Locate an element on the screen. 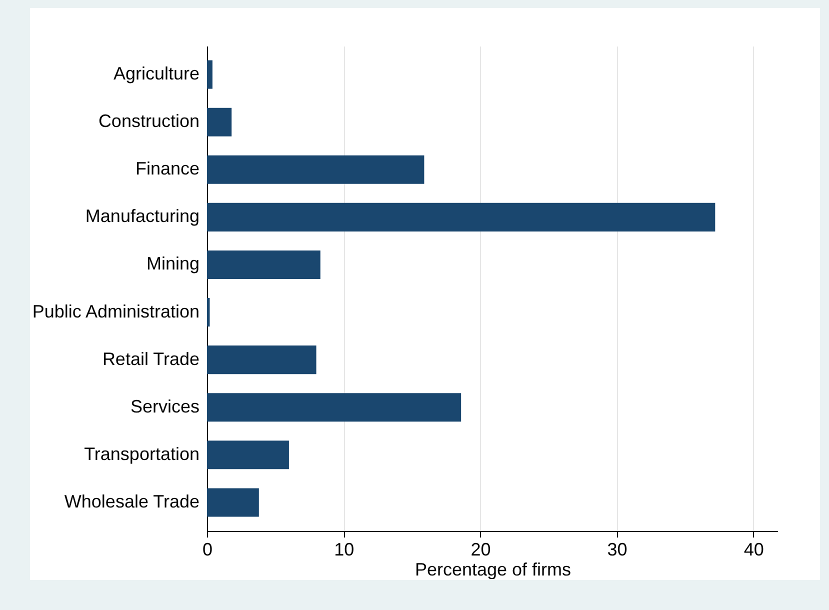 This screenshot has height=610, width=829. x-tick-label: 40 is located at coordinates (754, 550).